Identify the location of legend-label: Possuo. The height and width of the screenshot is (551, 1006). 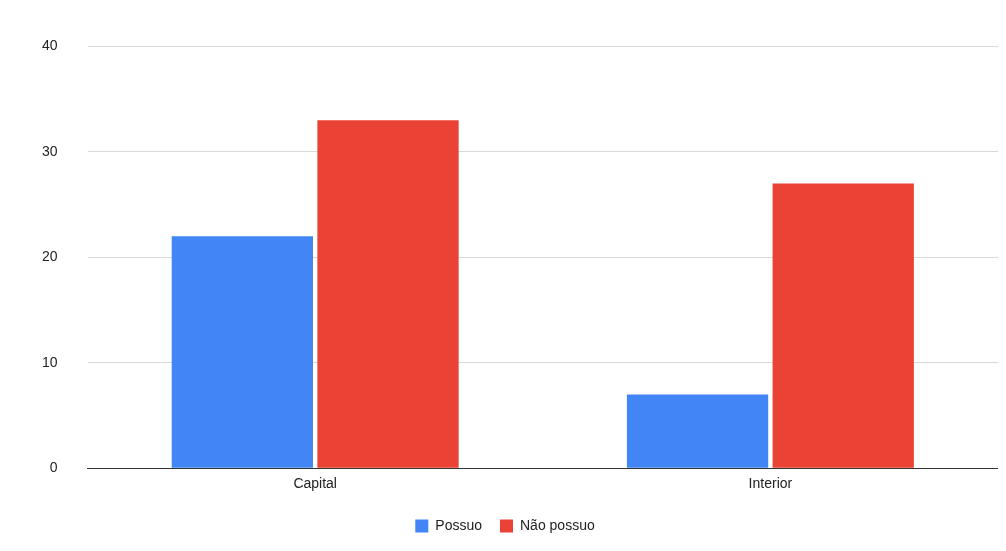
(459, 524).